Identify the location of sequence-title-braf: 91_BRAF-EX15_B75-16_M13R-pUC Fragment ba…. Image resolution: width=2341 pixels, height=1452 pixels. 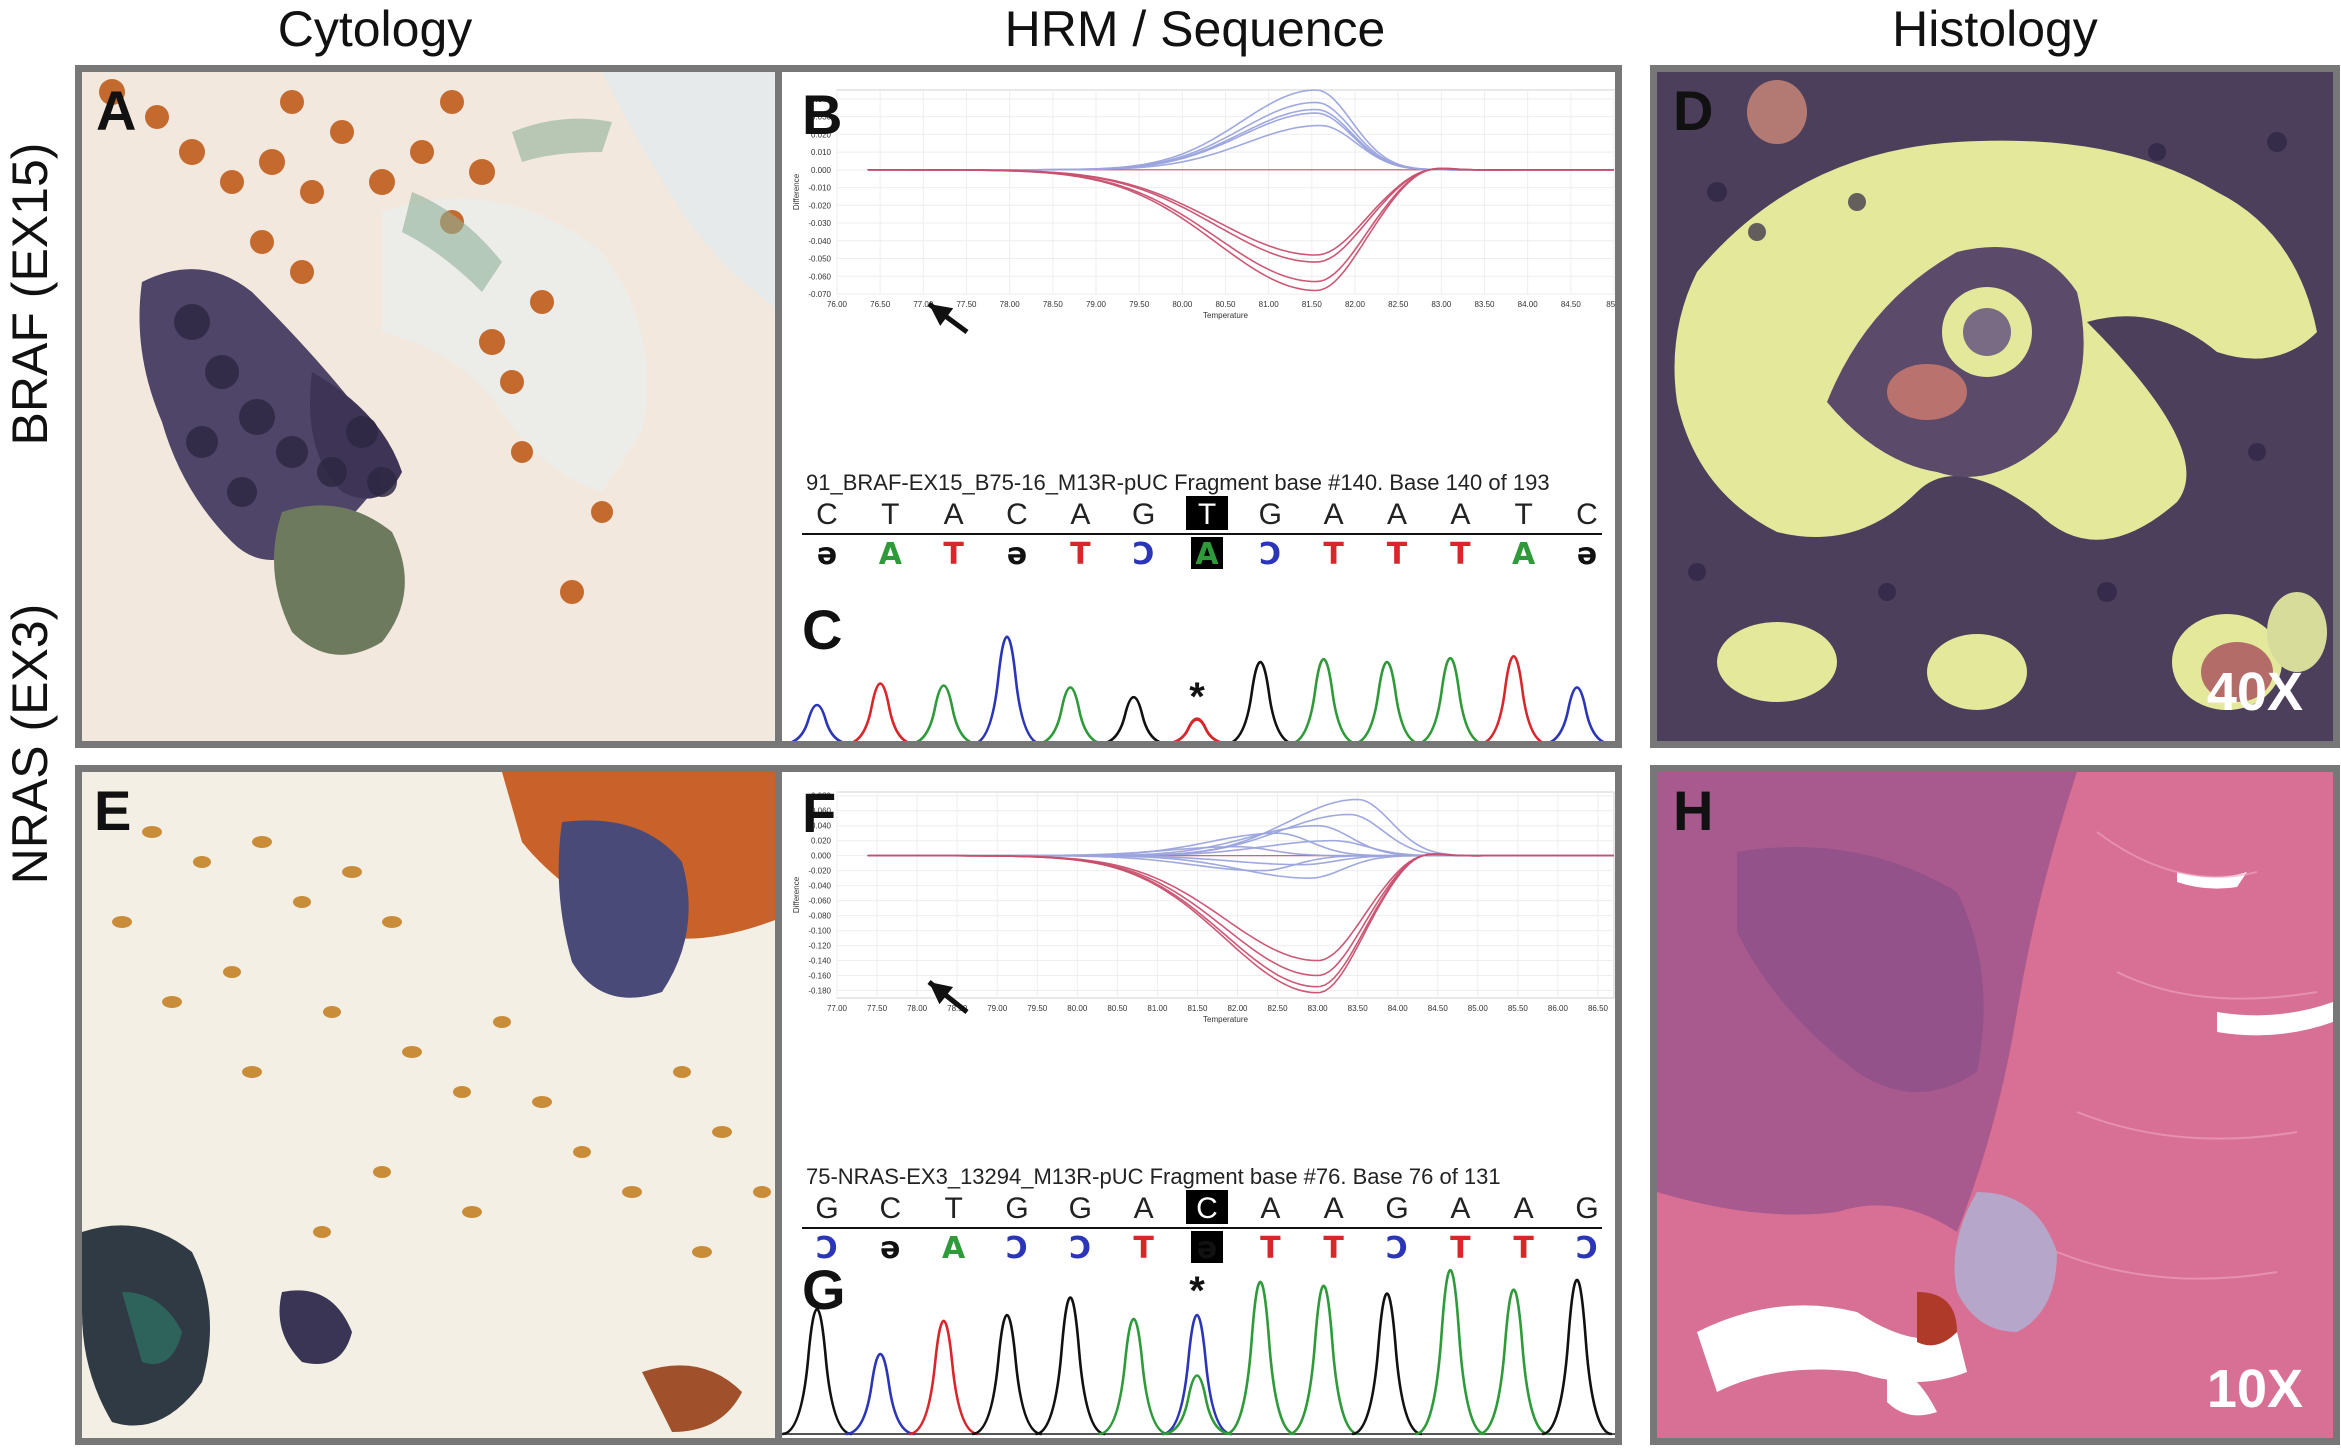
(1178, 482).